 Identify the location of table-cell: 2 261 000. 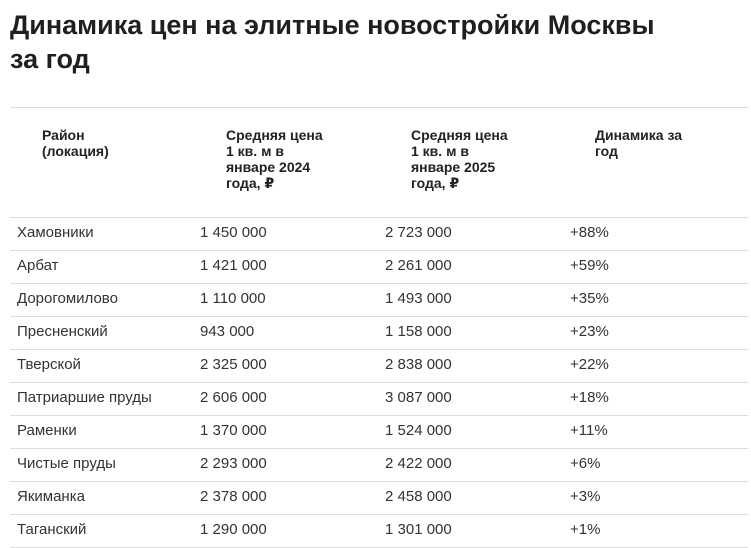
(418, 265).